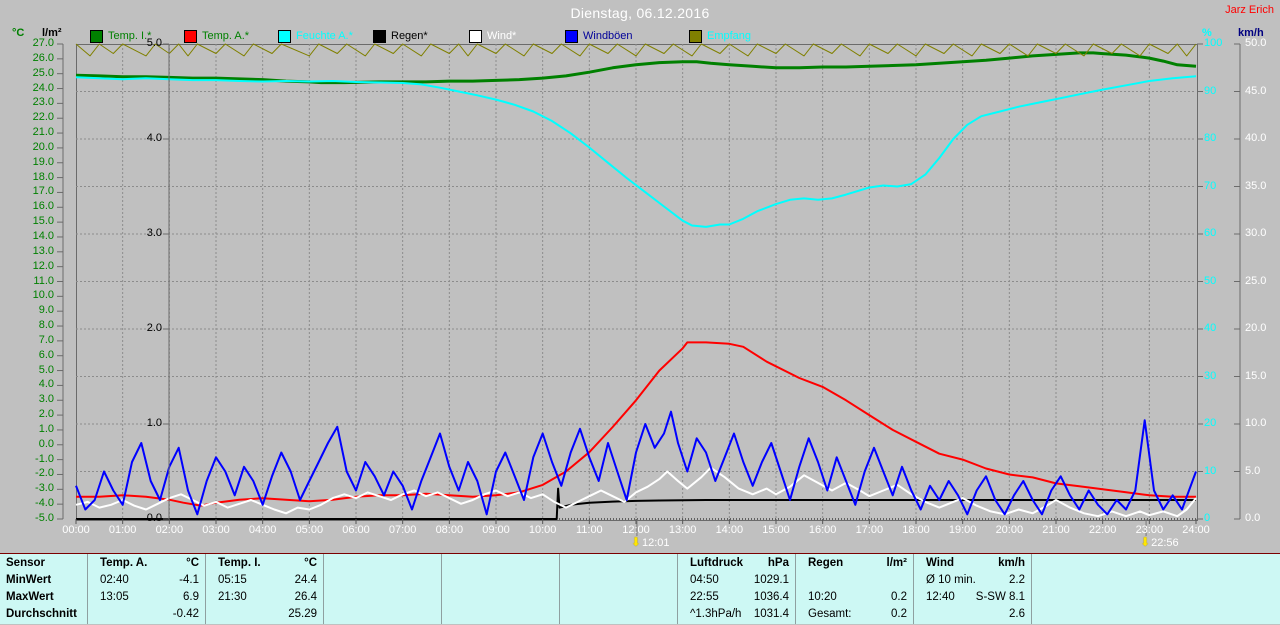 This screenshot has height=625, width=1280. What do you see at coordinates (190, 36) in the screenshot?
I see `legend-swatch-temp-a` at bounding box center [190, 36].